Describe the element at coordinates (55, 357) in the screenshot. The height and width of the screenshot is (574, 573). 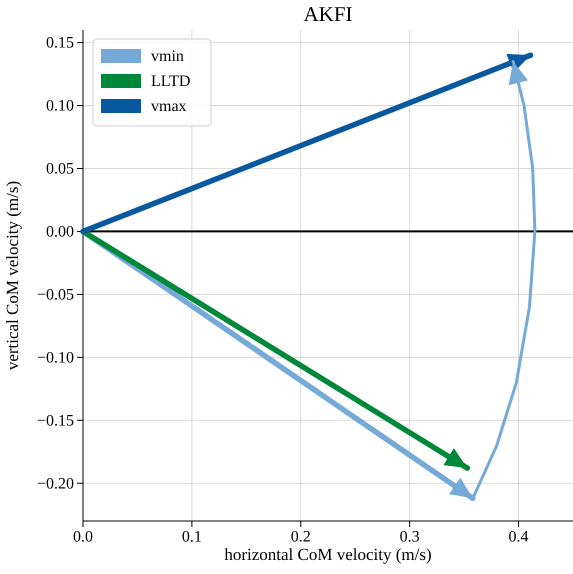
I see `y-tick-label: −0.10` at that location.